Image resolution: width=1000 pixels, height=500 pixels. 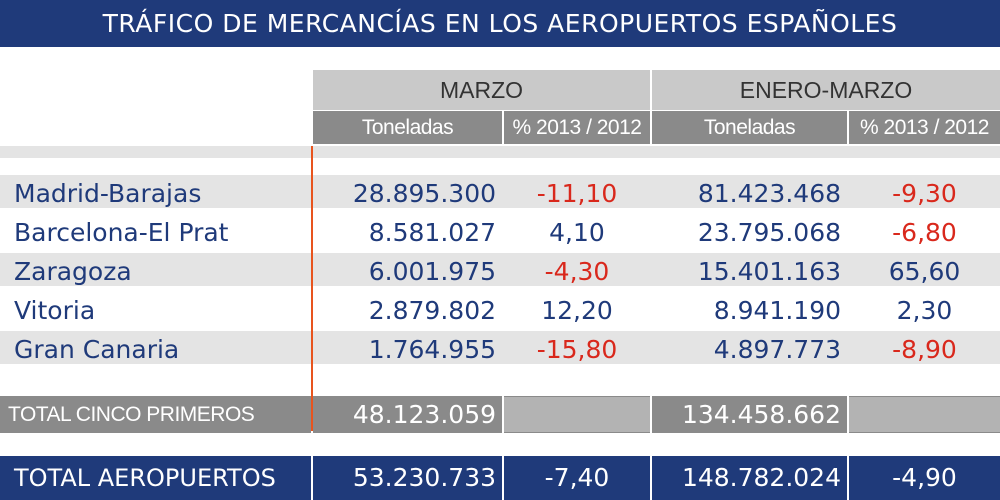 I want to click on header-group-enero-marzo-bg, so click(x=826, y=90).